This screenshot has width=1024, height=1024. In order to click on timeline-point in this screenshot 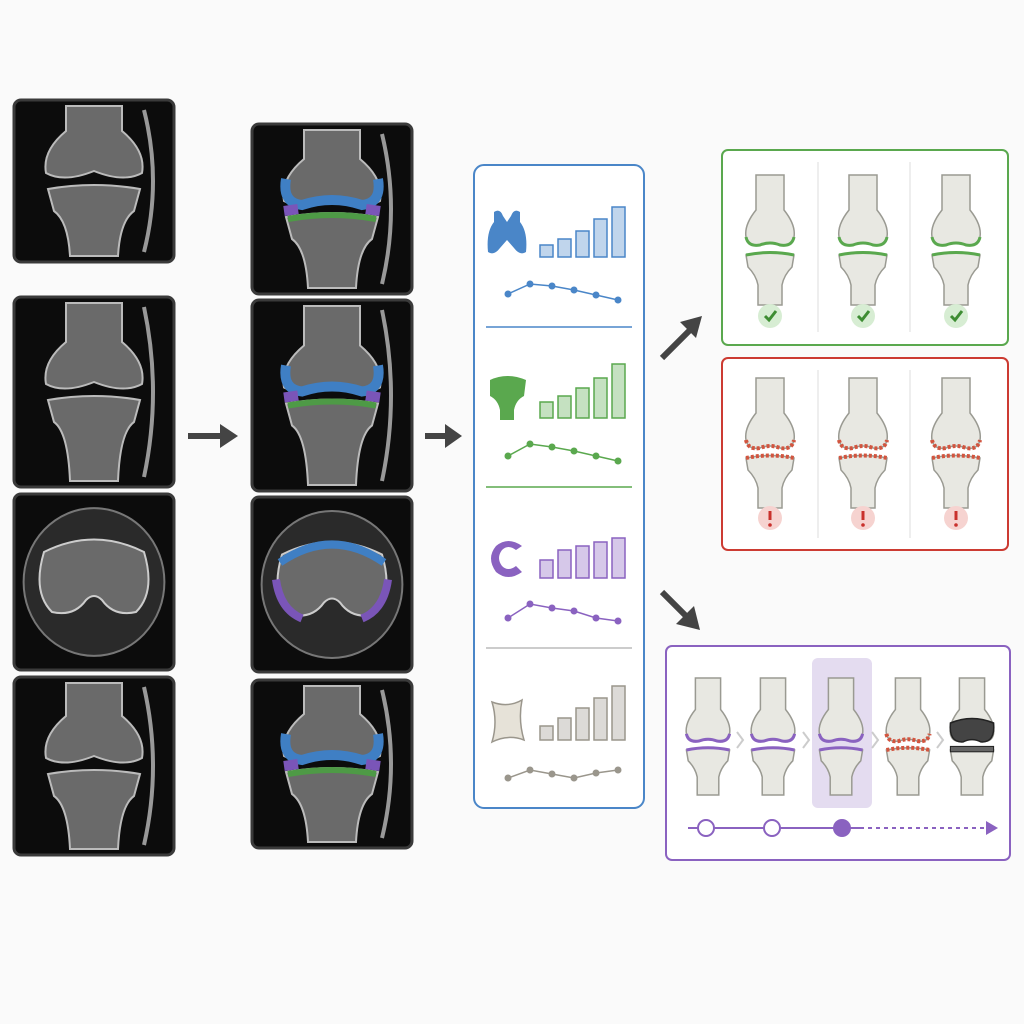, I will do `click(706, 828)`.